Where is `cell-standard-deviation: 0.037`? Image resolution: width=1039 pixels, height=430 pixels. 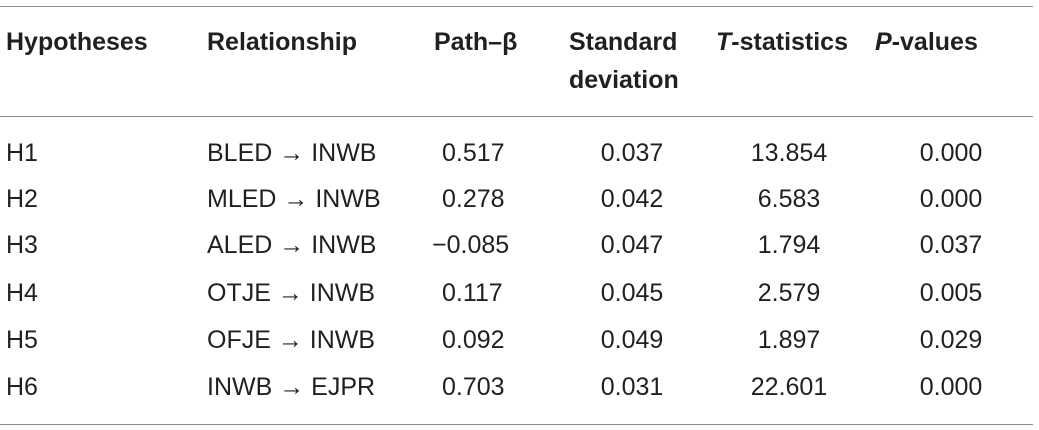
cell-standard-deviation: 0.037 is located at coordinates (632, 153).